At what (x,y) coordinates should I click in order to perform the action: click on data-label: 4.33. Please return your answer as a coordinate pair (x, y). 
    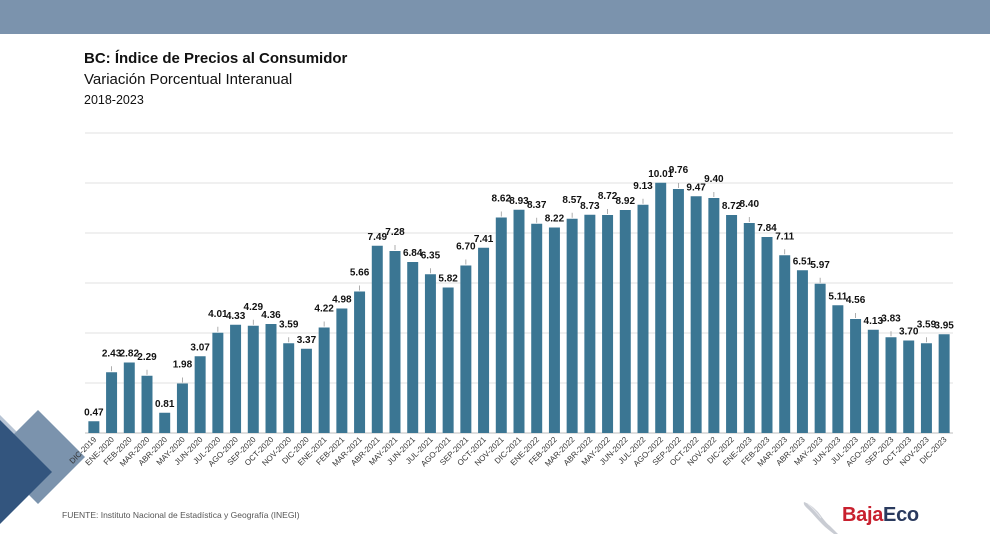
    Looking at the image, I should click on (236, 316).